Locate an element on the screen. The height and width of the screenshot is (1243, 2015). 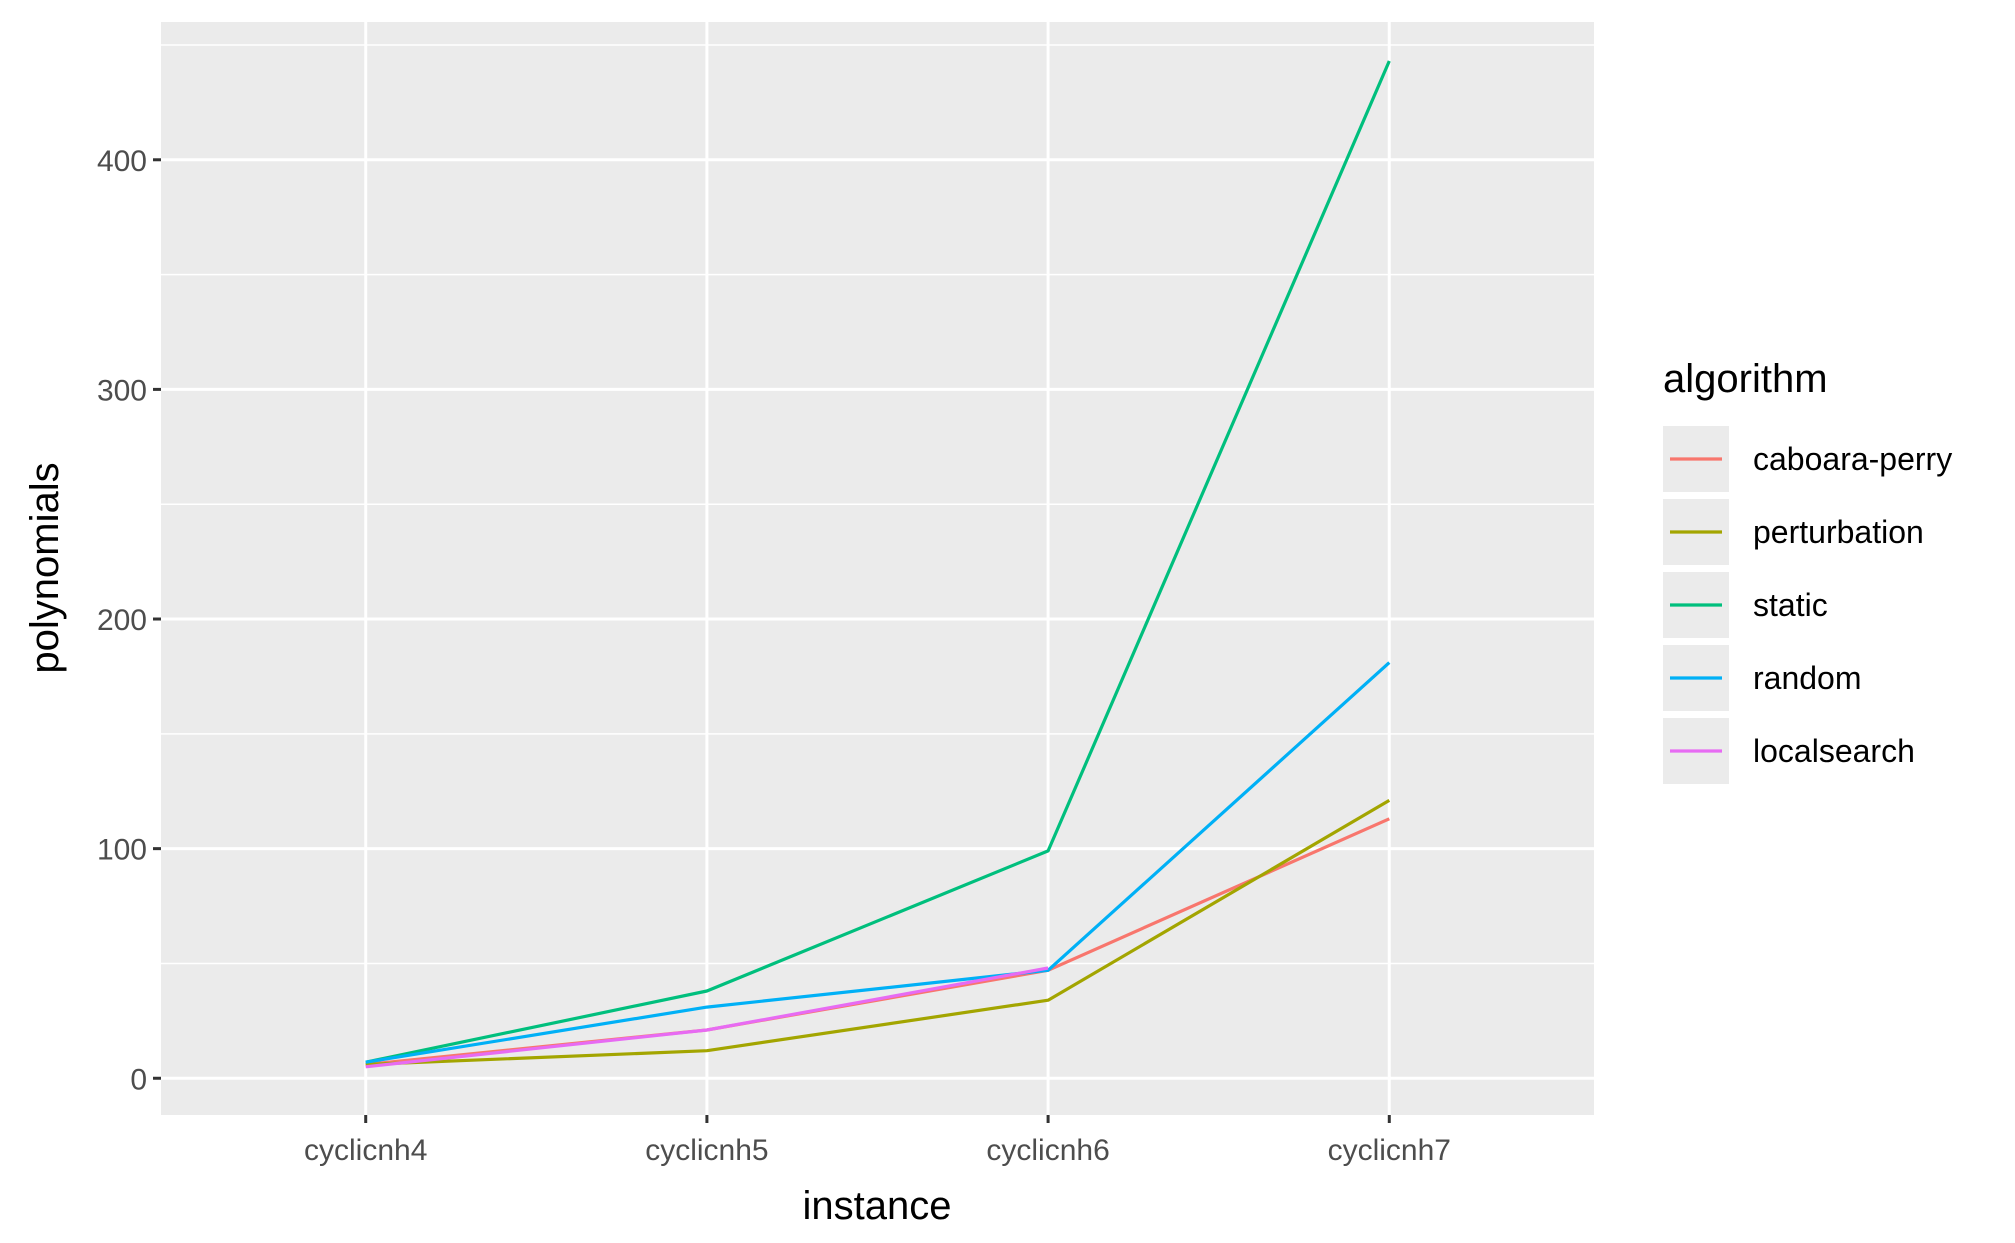
y-tick-label: 300 is located at coordinates (122, 390).